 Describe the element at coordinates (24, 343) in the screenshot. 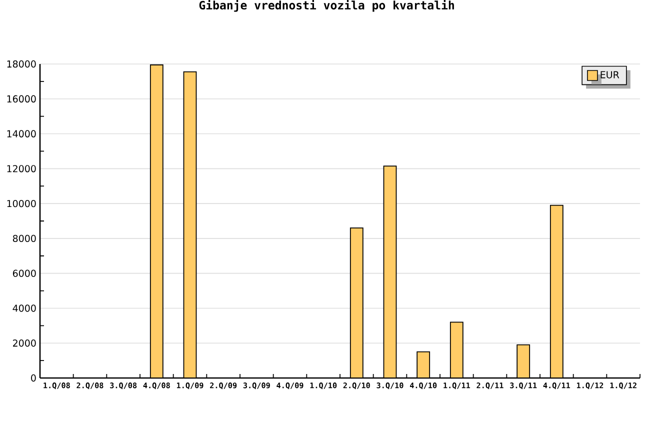

I see `y-tick-label: 2000` at that location.